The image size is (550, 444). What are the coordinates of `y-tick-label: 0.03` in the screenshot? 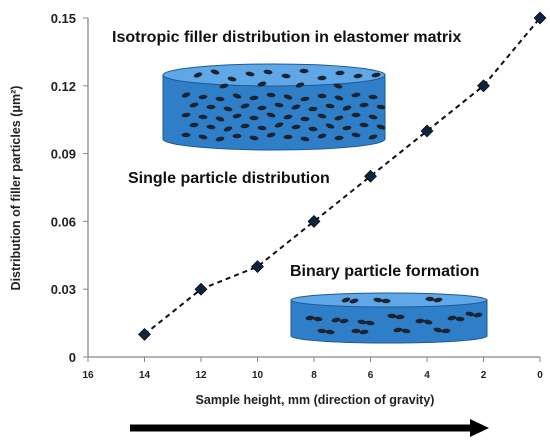 It's located at (63, 289).